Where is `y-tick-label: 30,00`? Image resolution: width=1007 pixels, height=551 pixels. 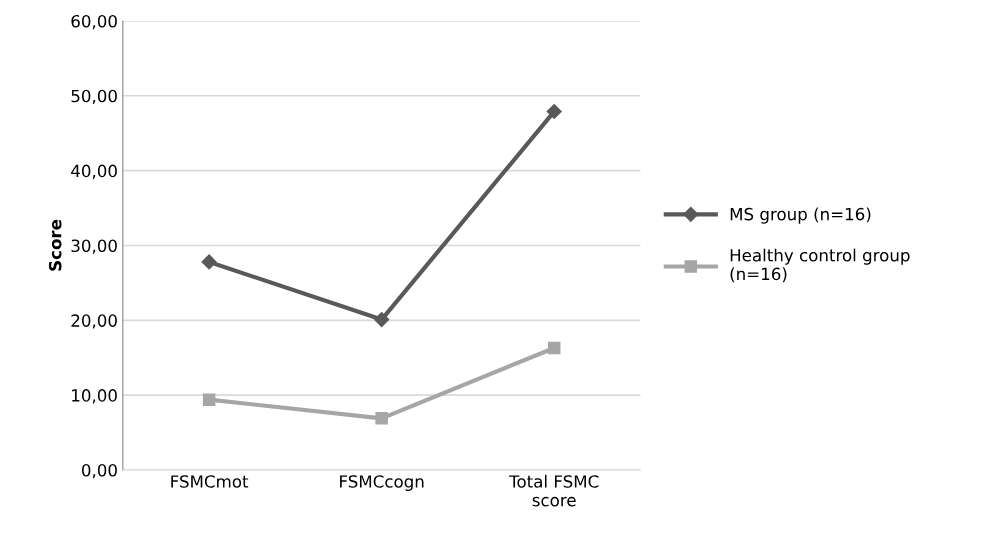 y-tick-label: 30,00 is located at coordinates (94, 246).